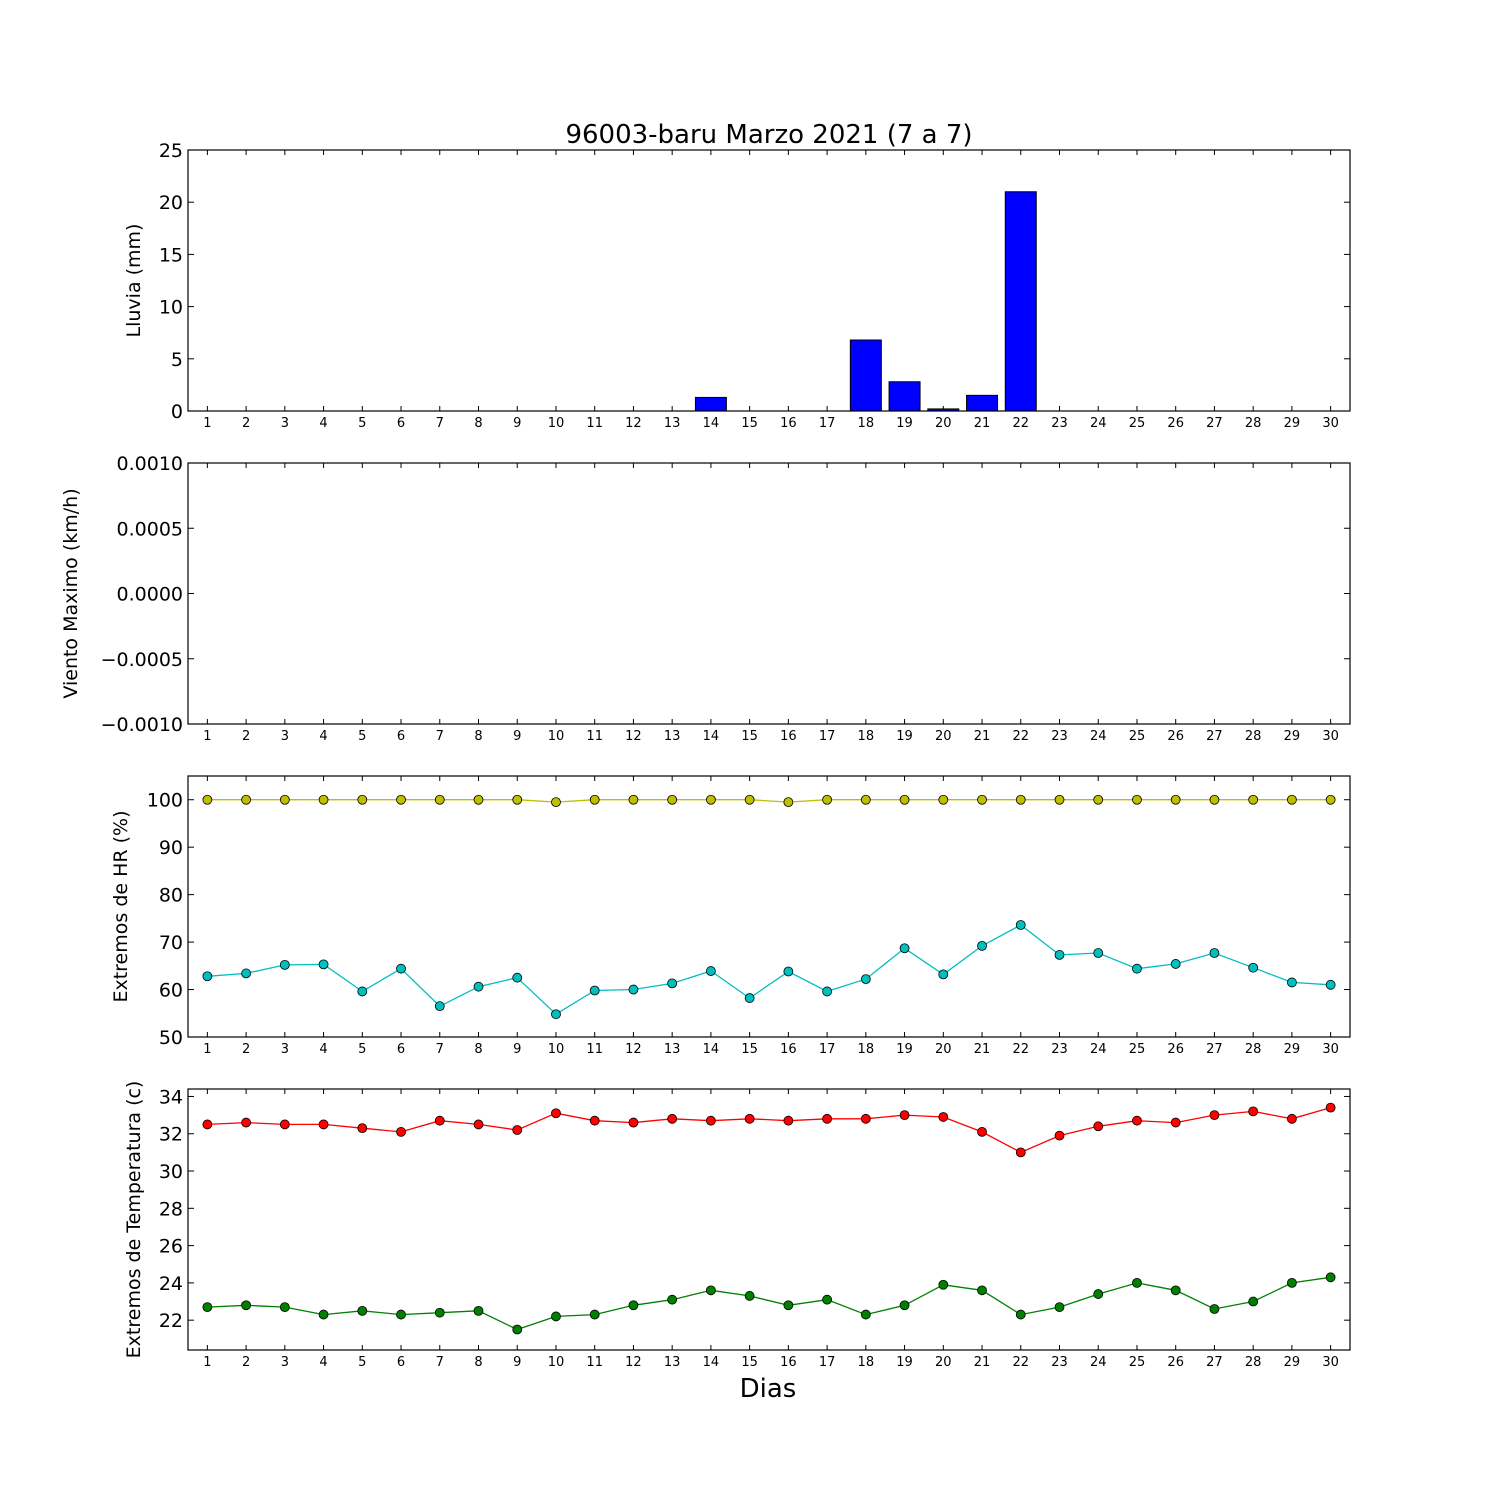 This screenshot has height=1500, width=1500. Describe the element at coordinates (1059, 736) in the screenshot. I see `wind-x-tick-label: 23` at that location.